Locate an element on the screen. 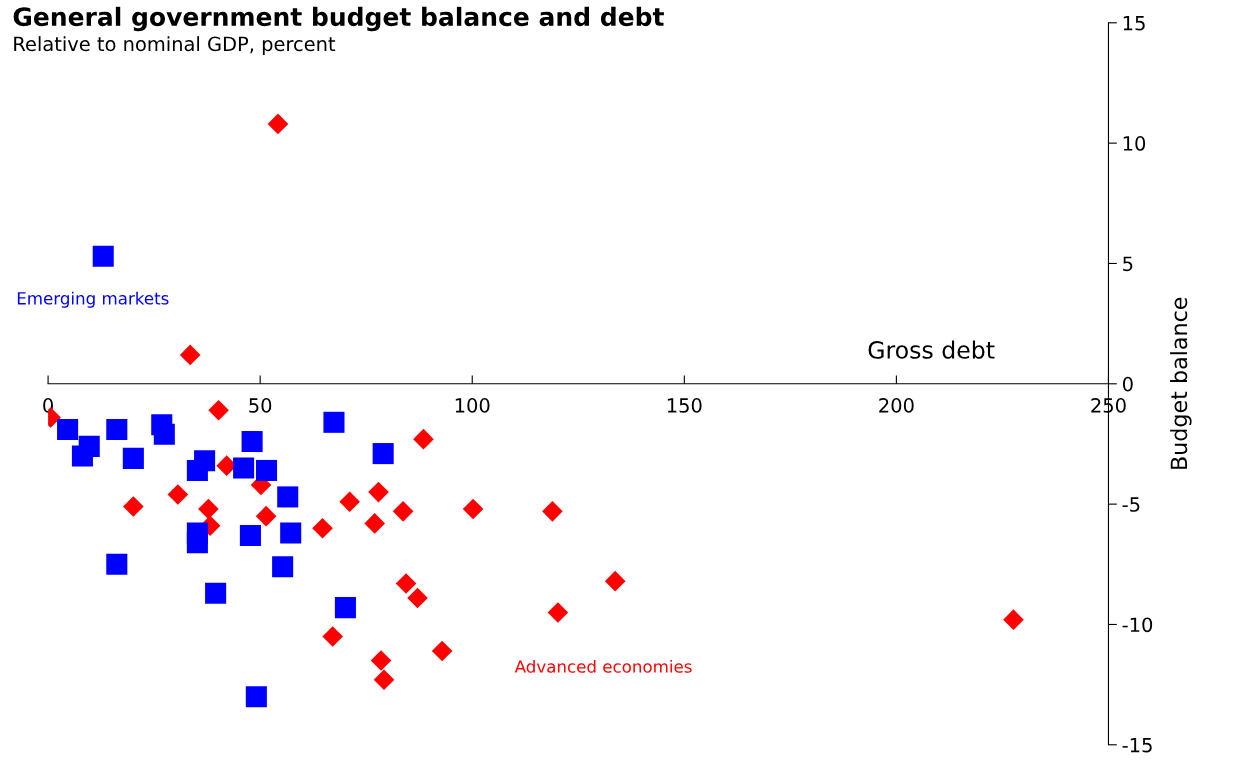 The image size is (1233, 760). x-tick-label: 150 is located at coordinates (684, 405).